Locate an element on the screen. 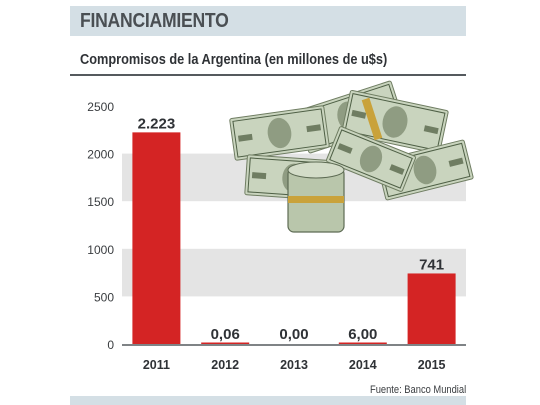 The width and height of the screenshot is (540, 405). x-category-label: 2013 is located at coordinates (294, 365).